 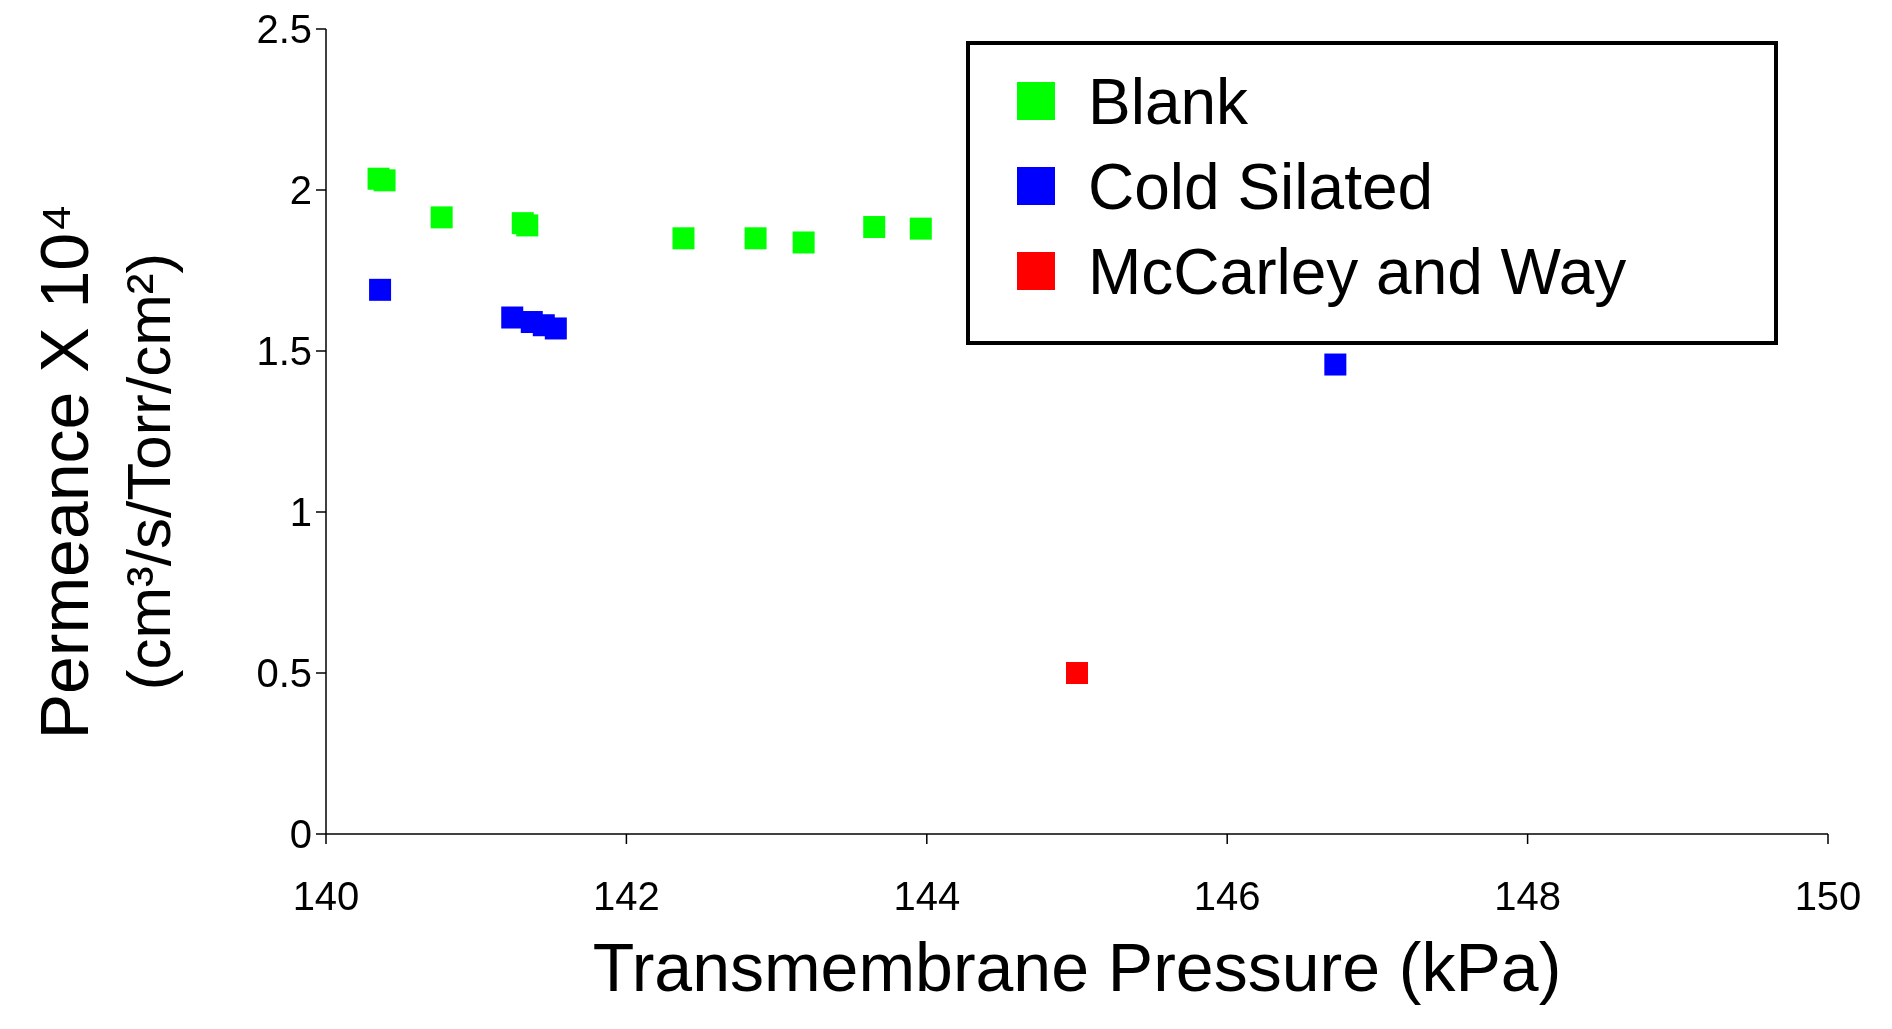 I want to click on x-axis-title: Transmembrane Pressure (kPa), so click(x=1077, y=967).